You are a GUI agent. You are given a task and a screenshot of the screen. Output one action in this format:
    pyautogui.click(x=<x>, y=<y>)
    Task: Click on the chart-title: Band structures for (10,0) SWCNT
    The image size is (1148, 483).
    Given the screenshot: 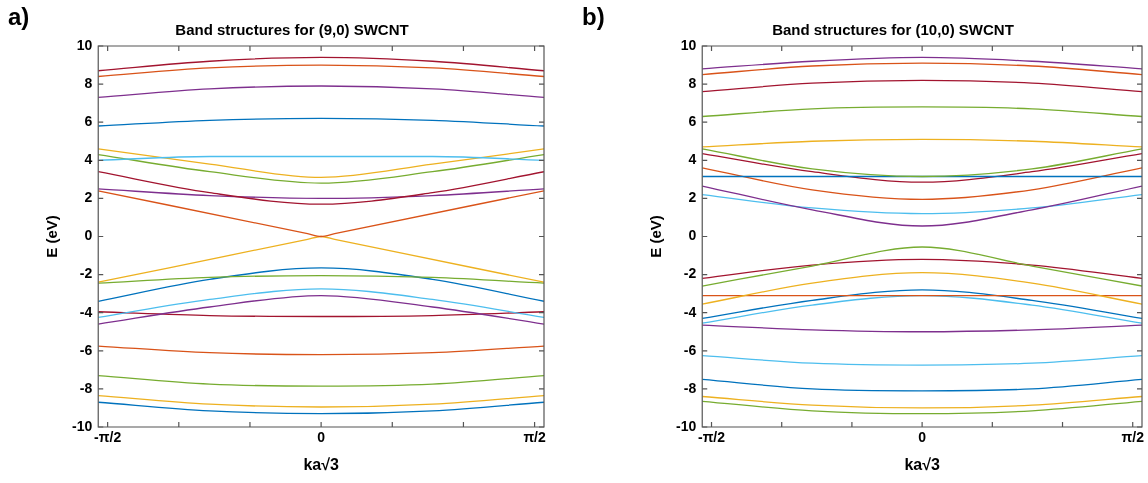 What is the action you would take?
    pyautogui.click(x=893, y=30)
    